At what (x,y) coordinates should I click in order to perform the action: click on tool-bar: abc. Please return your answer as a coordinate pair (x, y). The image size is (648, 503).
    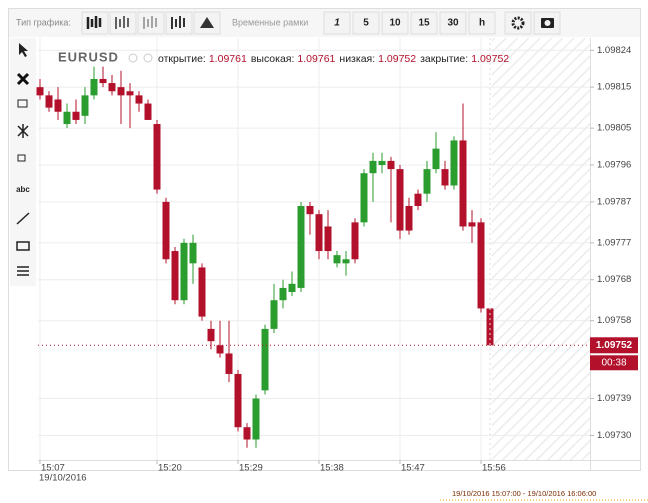
    Looking at the image, I should click on (23, 162).